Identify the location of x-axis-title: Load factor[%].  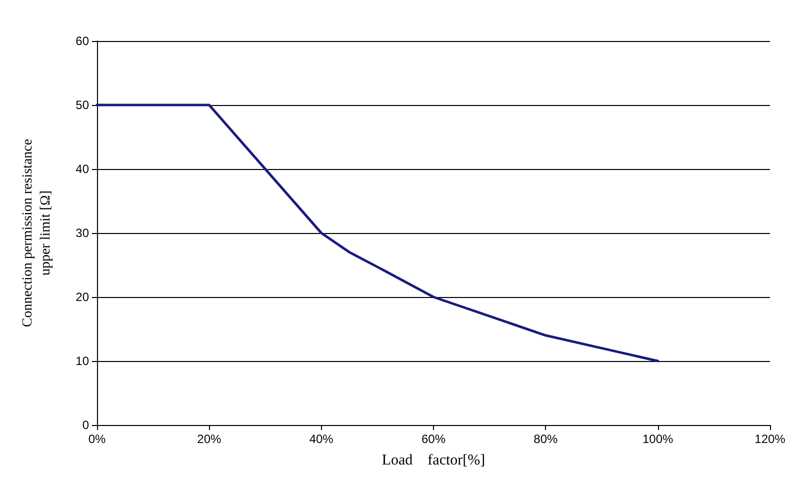
(434, 460).